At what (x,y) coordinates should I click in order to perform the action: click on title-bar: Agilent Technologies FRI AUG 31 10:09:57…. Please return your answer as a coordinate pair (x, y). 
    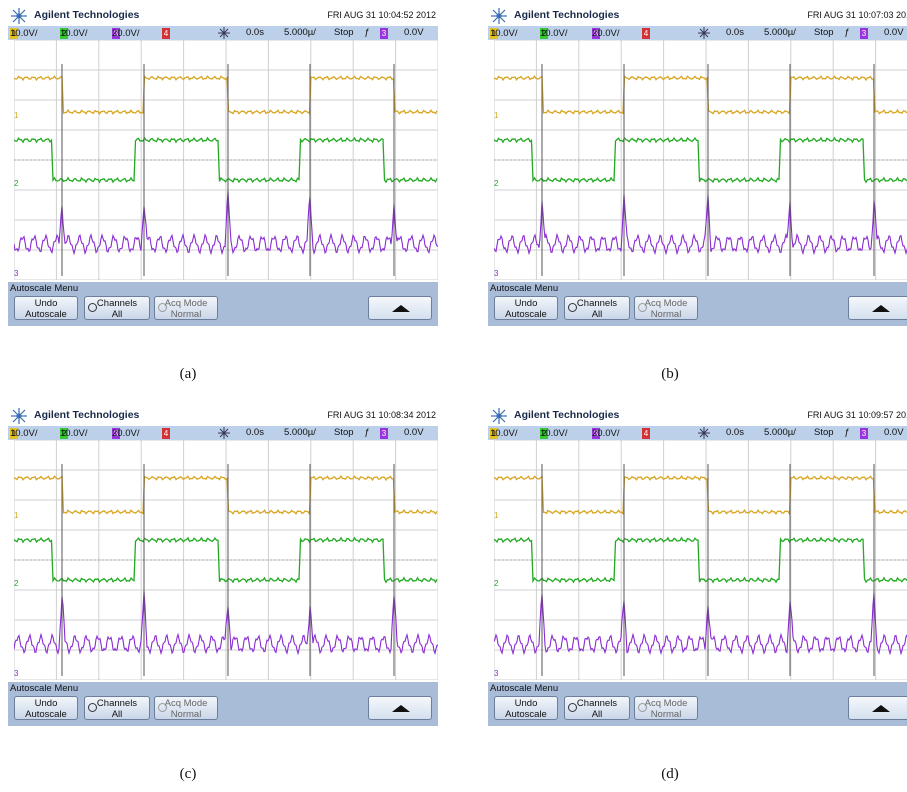
    Looking at the image, I should click on (697, 416).